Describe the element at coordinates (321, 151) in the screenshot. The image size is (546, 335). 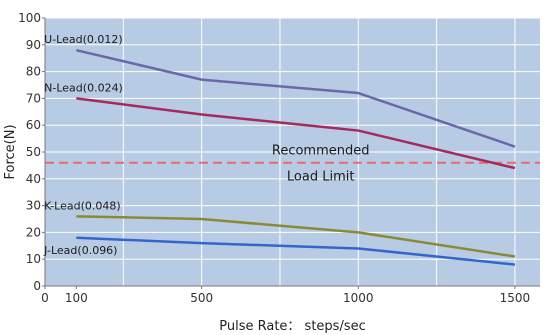
I see `annotation-recommended: Recommended` at that location.